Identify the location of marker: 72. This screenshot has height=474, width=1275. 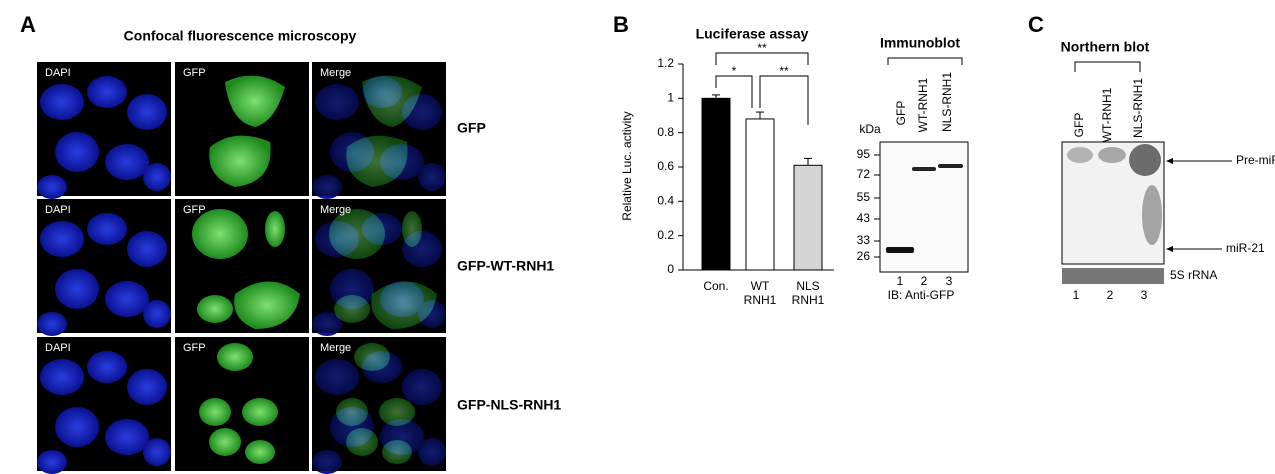
(864, 174).